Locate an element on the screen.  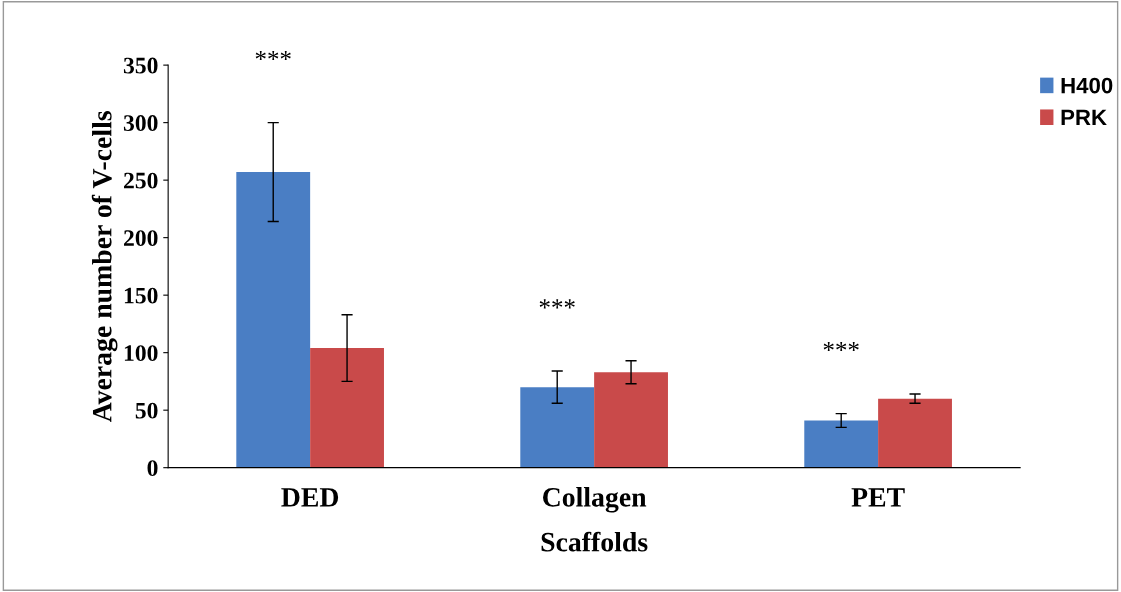
x-axis-title: Scaffolds is located at coordinates (594, 541).